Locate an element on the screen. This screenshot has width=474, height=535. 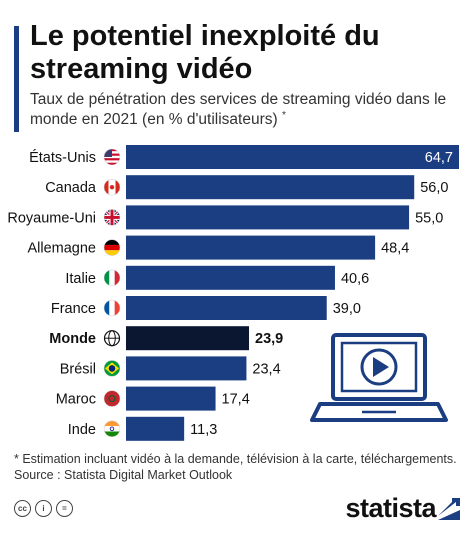
attribution-icon: i is located at coordinates (43, 508).